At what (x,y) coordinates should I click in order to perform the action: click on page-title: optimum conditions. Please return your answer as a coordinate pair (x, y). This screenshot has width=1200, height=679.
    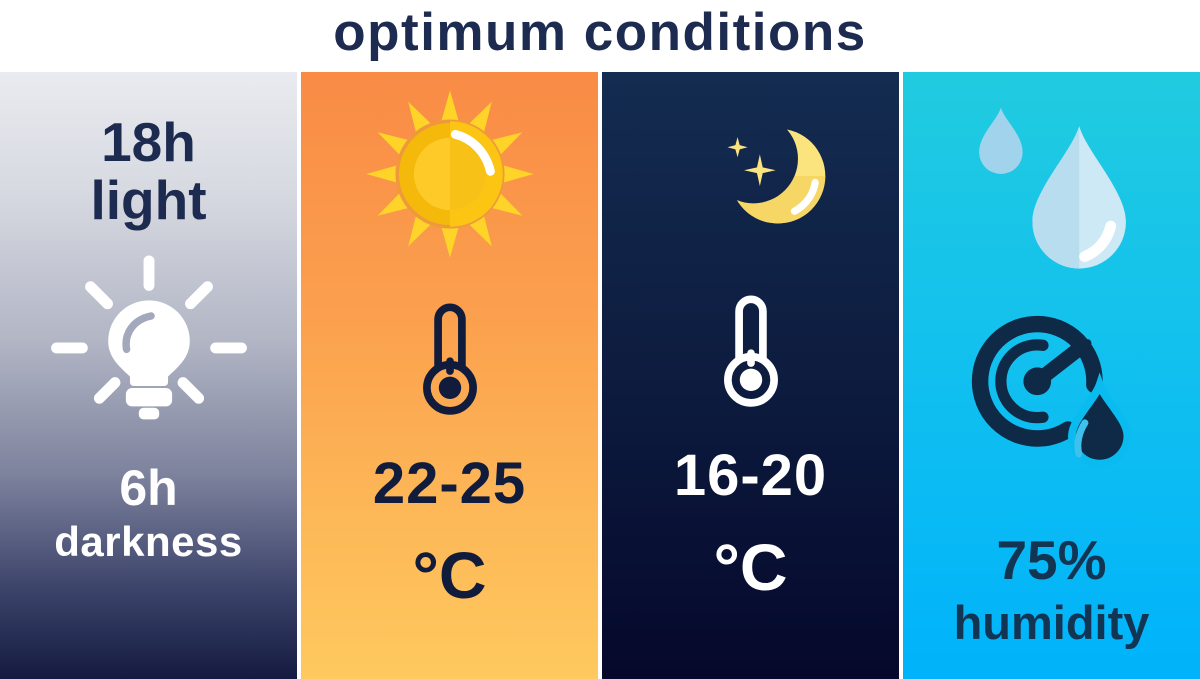
    Looking at the image, I should click on (600, 32).